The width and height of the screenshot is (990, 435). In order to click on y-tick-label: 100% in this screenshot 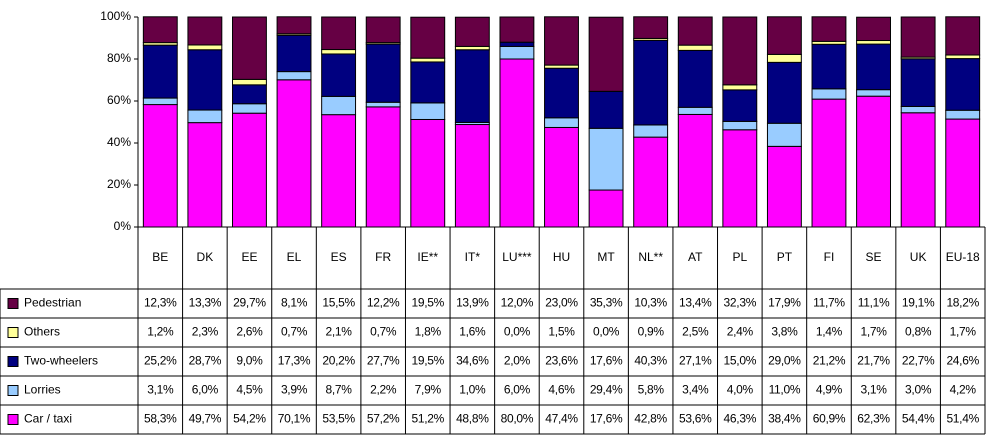, I will do `click(115, 16)`.